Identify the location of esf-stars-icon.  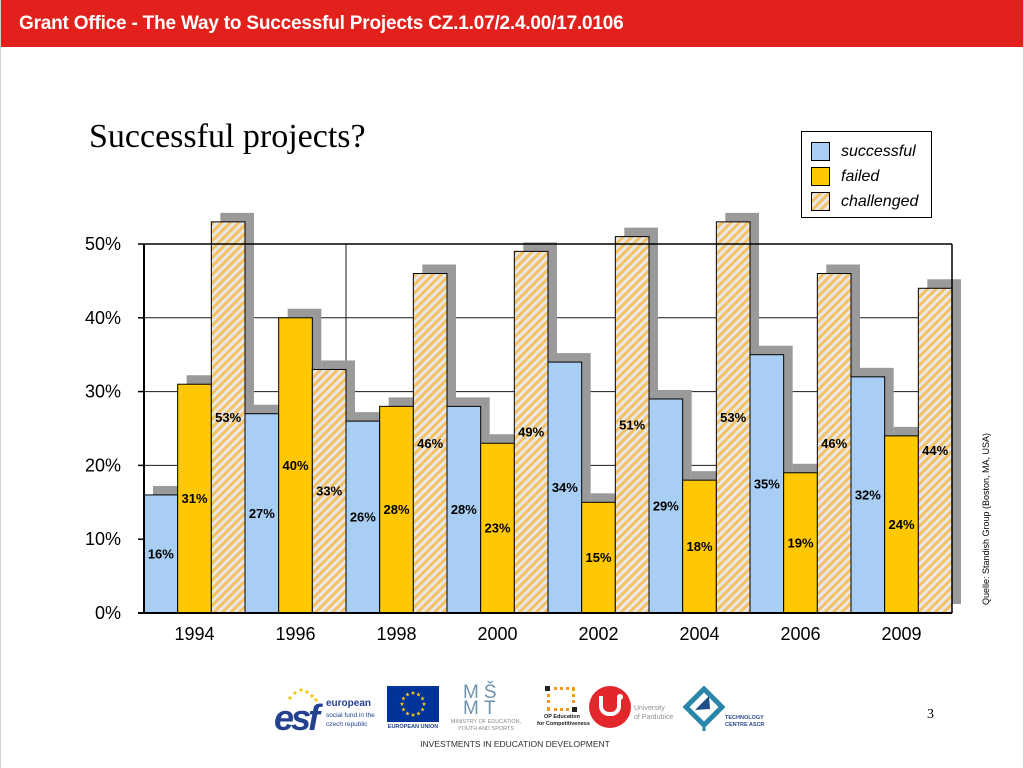
(302, 694).